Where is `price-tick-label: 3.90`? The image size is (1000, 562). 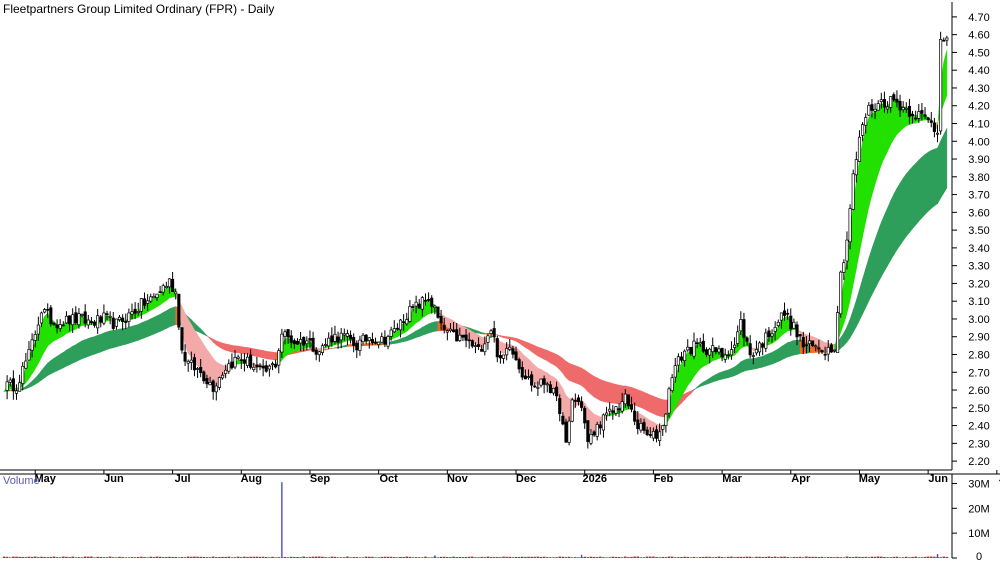
price-tick-label: 3.90 is located at coordinates (978, 160).